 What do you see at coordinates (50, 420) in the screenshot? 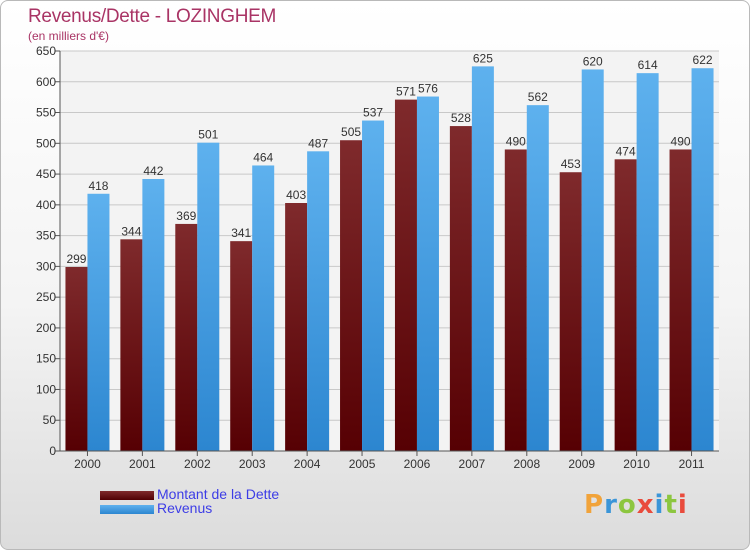
I see `y-tick-label: 50` at bounding box center [50, 420].